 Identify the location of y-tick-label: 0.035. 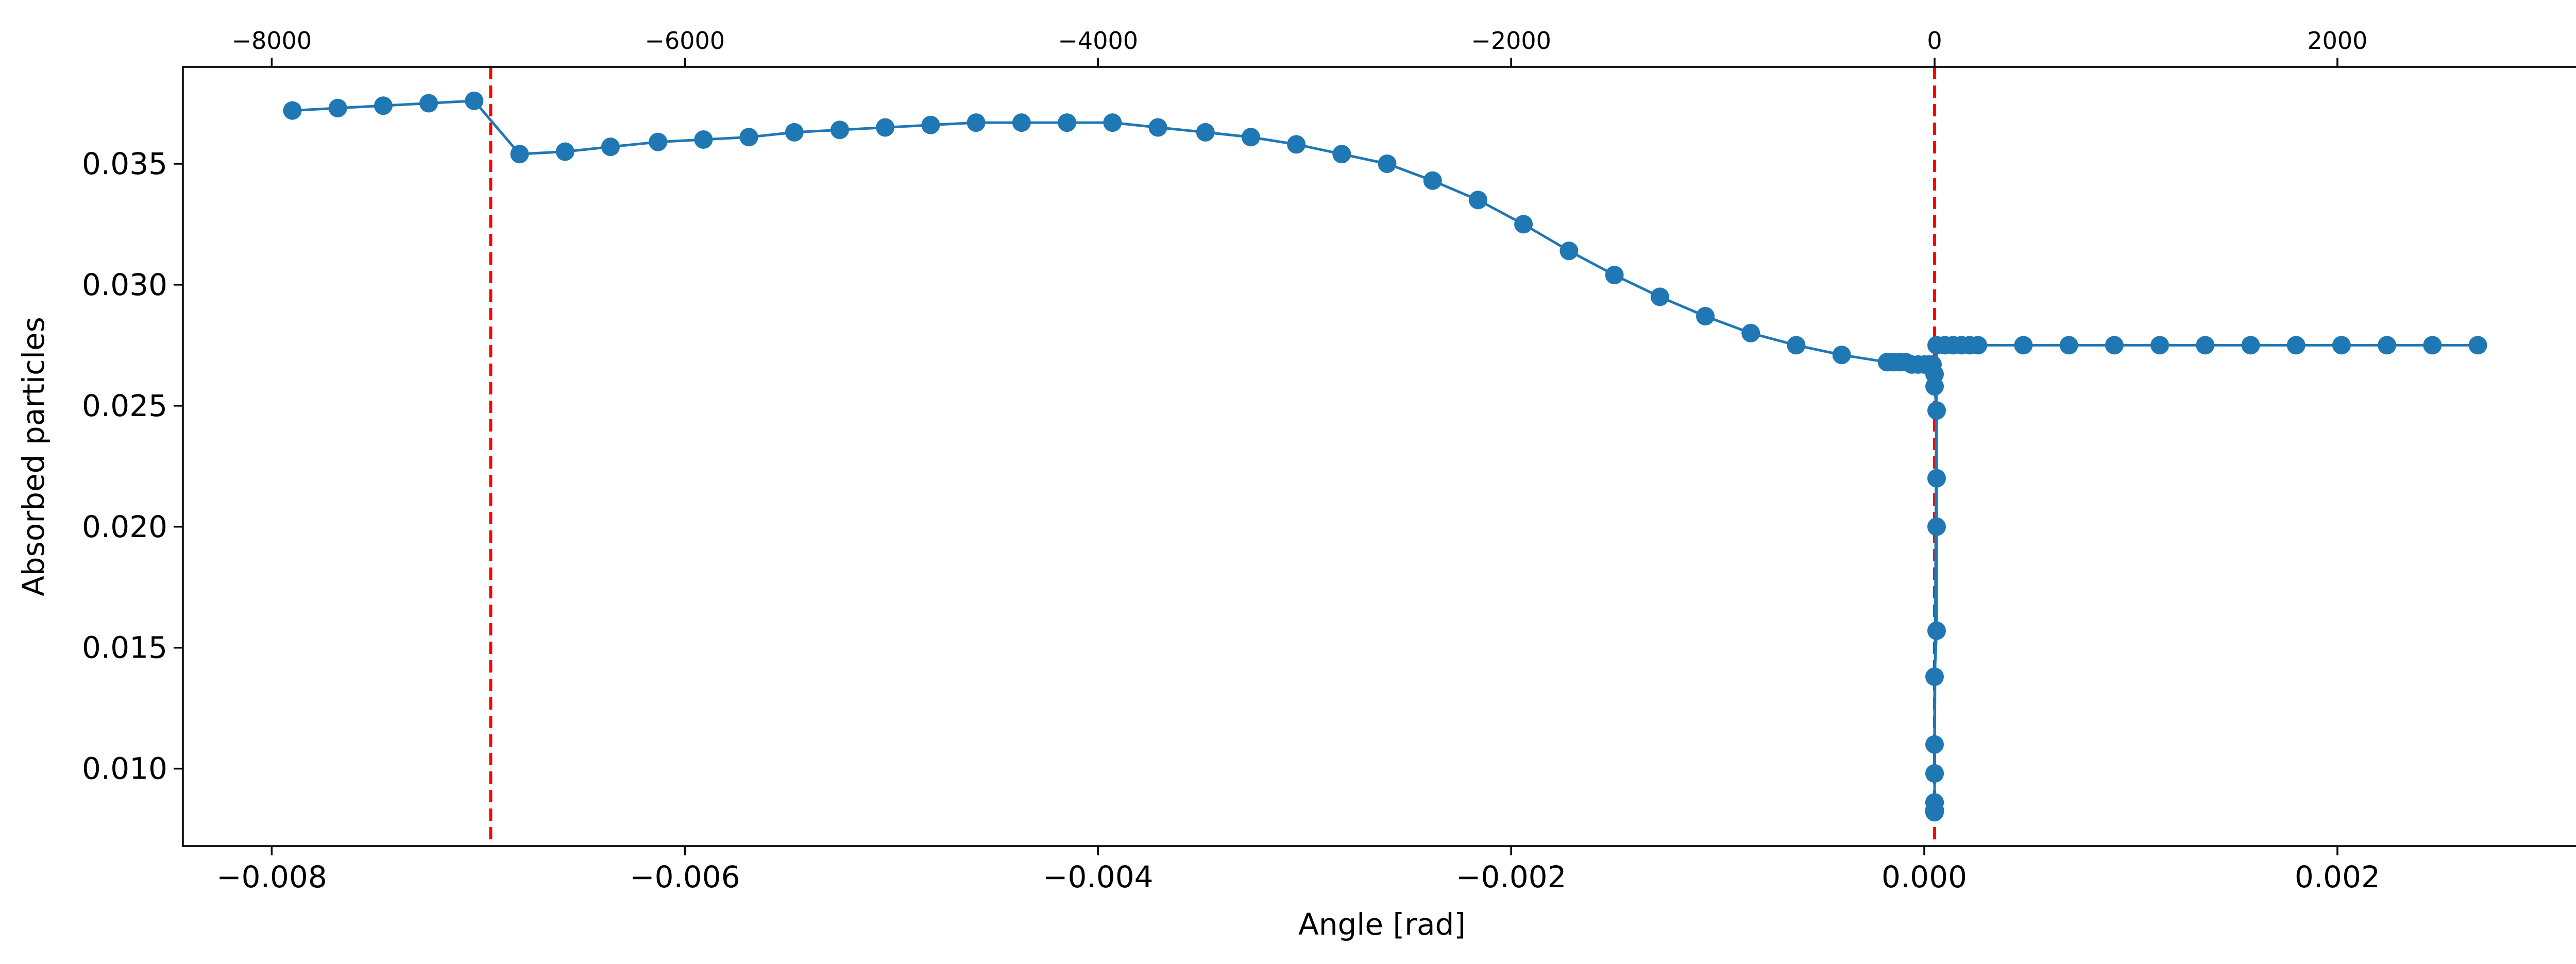
(124, 163).